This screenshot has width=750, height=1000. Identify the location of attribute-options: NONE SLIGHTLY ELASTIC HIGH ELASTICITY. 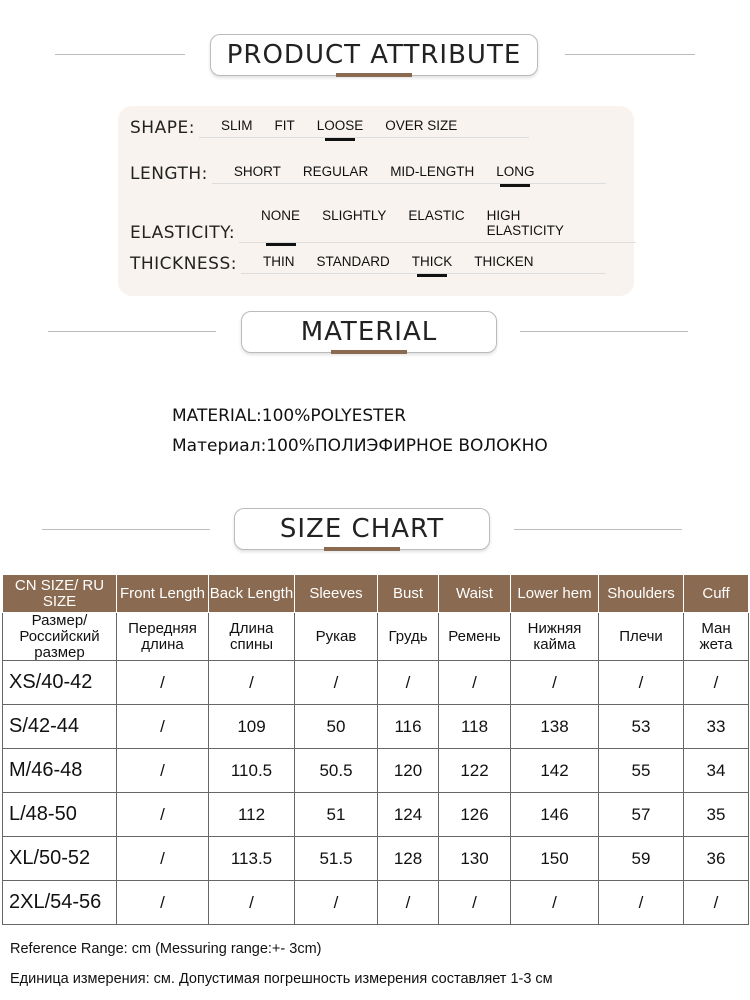
(437, 225).